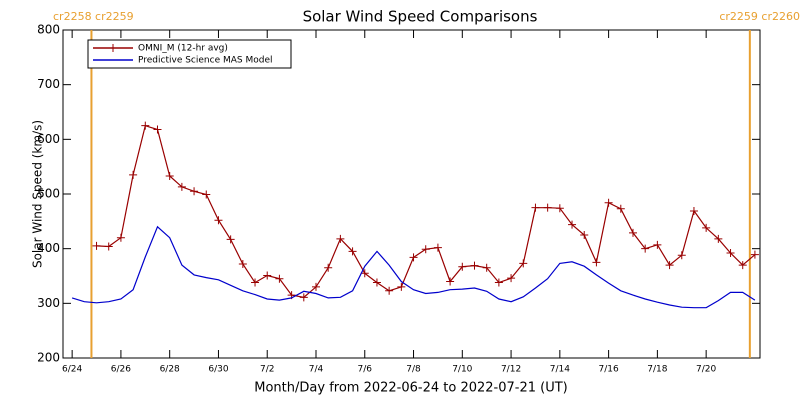 The height and width of the screenshot is (400, 800). I want to click on x-tick-label: 6/26, so click(121, 370).